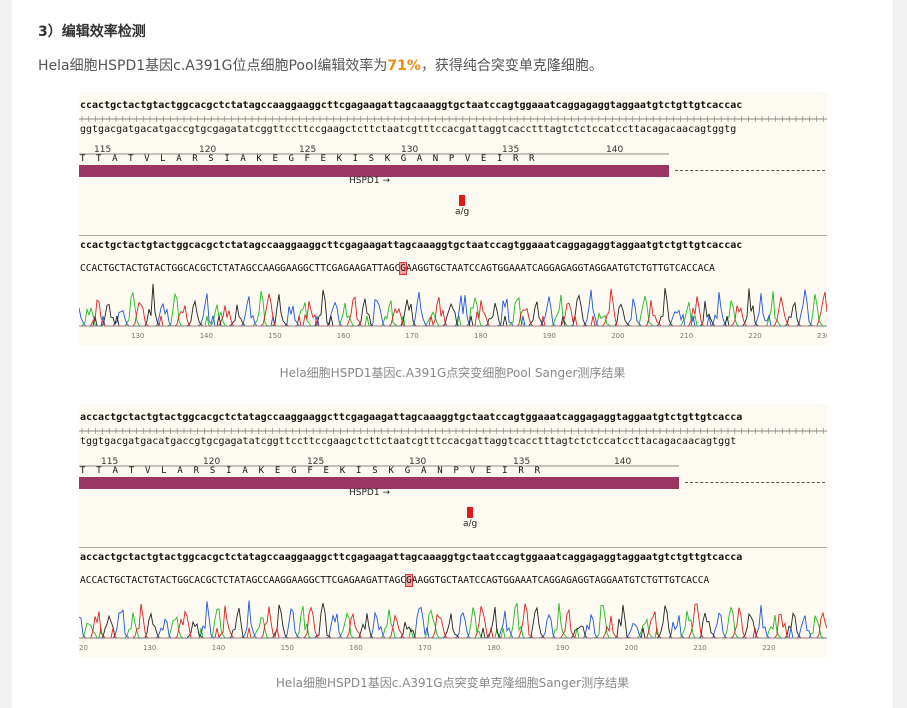  I want to click on figure-caption-clone: Hela细胞HSPD1基因c.A391G点突变单克隆细胞Sanger测序结果, so click(452, 683).